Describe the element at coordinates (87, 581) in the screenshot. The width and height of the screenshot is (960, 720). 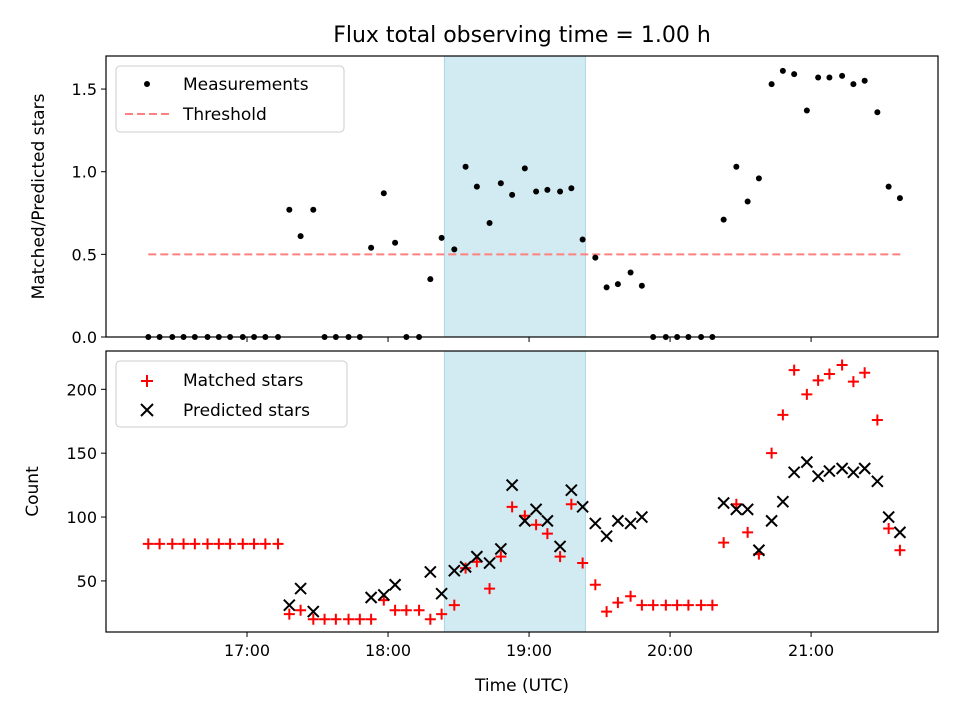
I see `y-tick-label: 50` at that location.